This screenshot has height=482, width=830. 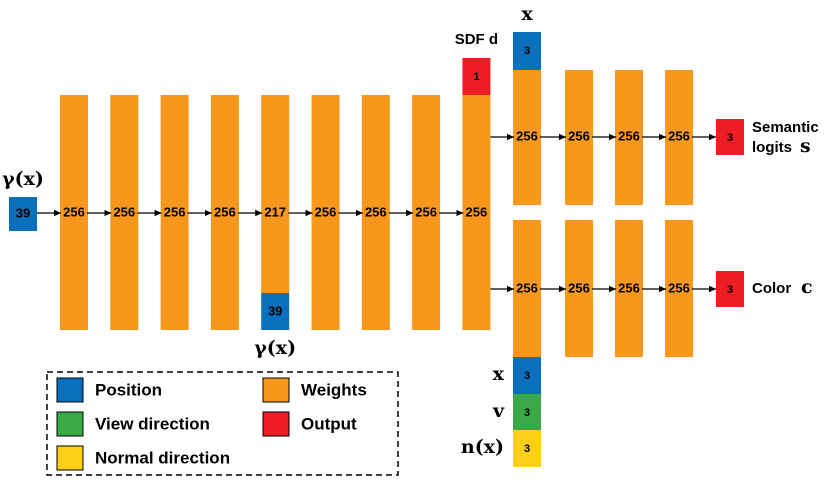 I want to click on output-symbol: s, so click(x=805, y=146).